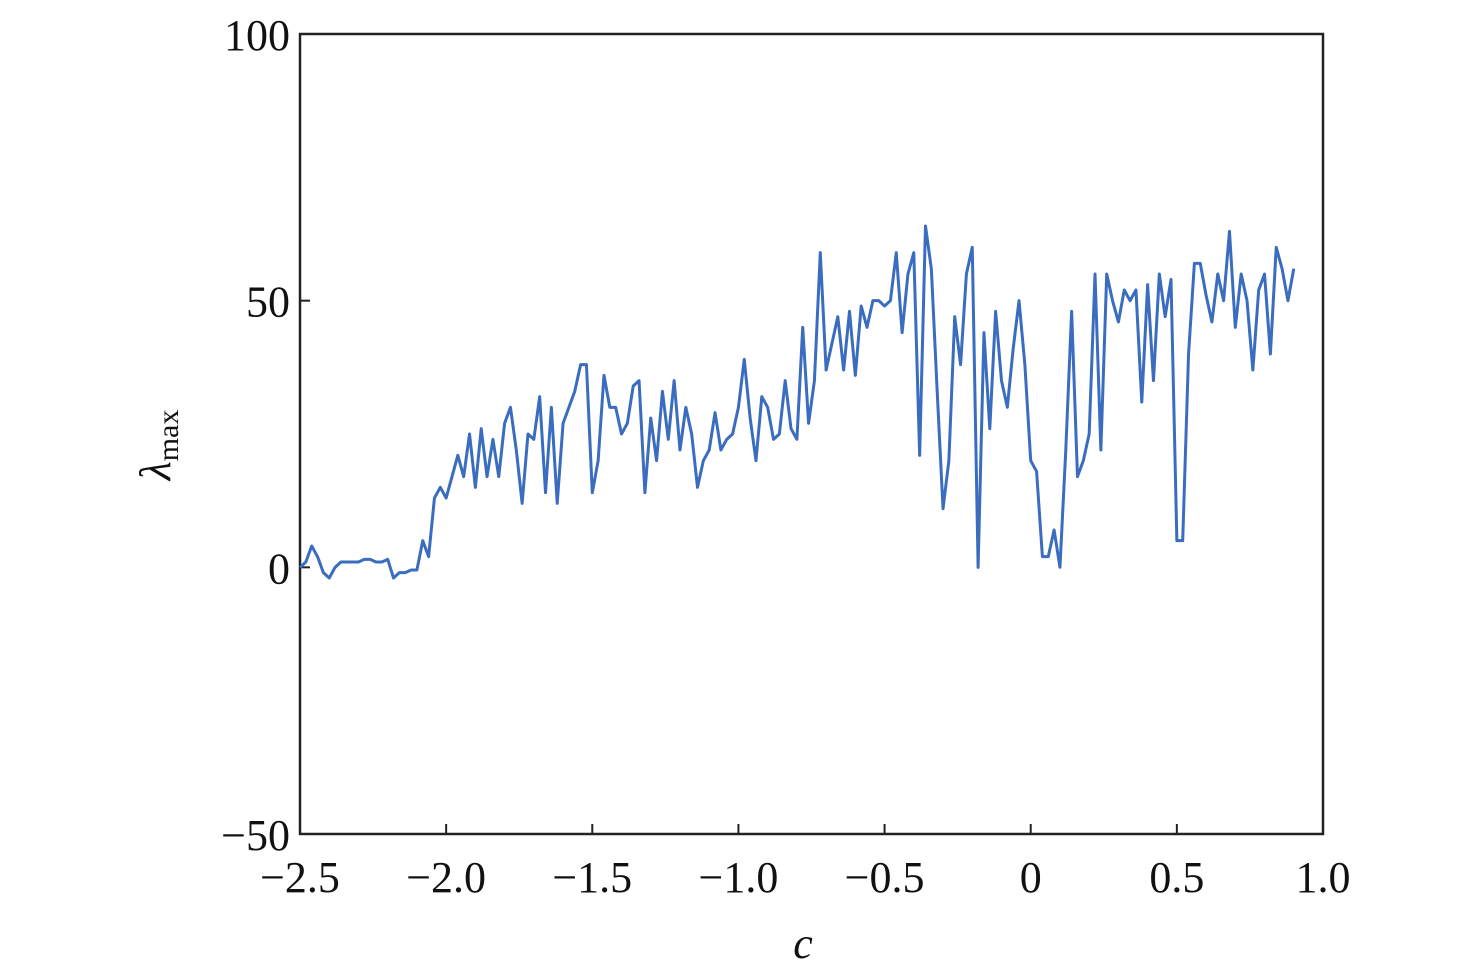 This screenshot has height=978, width=1476. I want to click on y-tick-label: 0, so click(279, 568).